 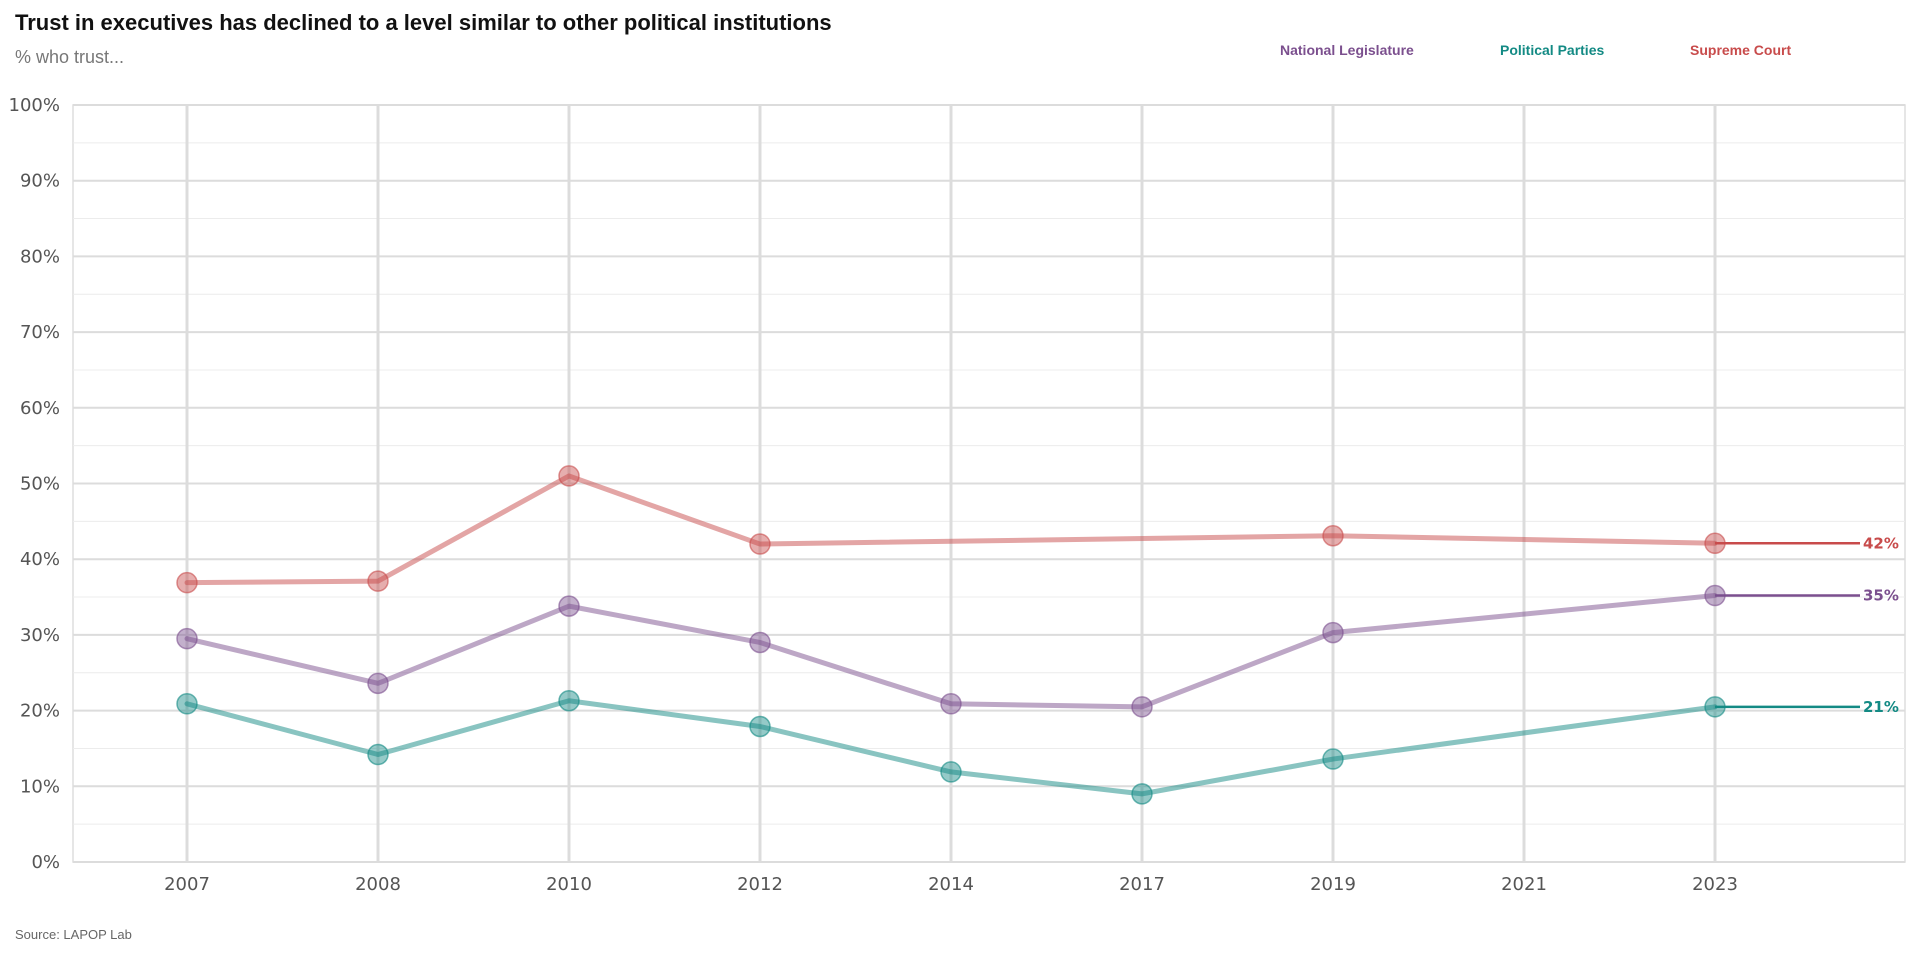 What do you see at coordinates (45, 862) in the screenshot?
I see `y-tick-label: 0%` at bounding box center [45, 862].